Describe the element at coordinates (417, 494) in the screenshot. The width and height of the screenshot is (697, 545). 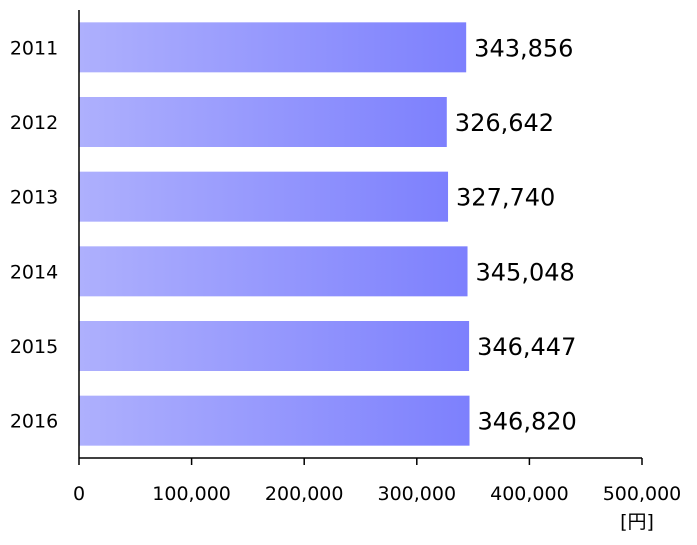
I see `x-tick-label-300000: 300,000` at that location.